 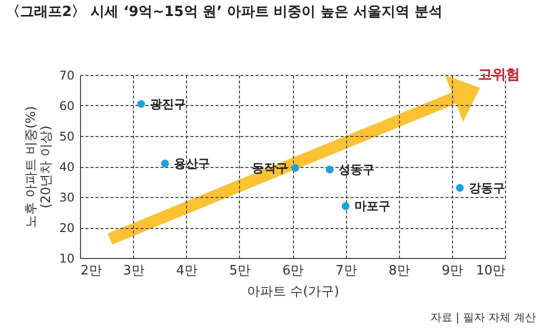 What do you see at coordinates (66, 137) in the screenshot?
I see `y-tick-label: 50` at bounding box center [66, 137].